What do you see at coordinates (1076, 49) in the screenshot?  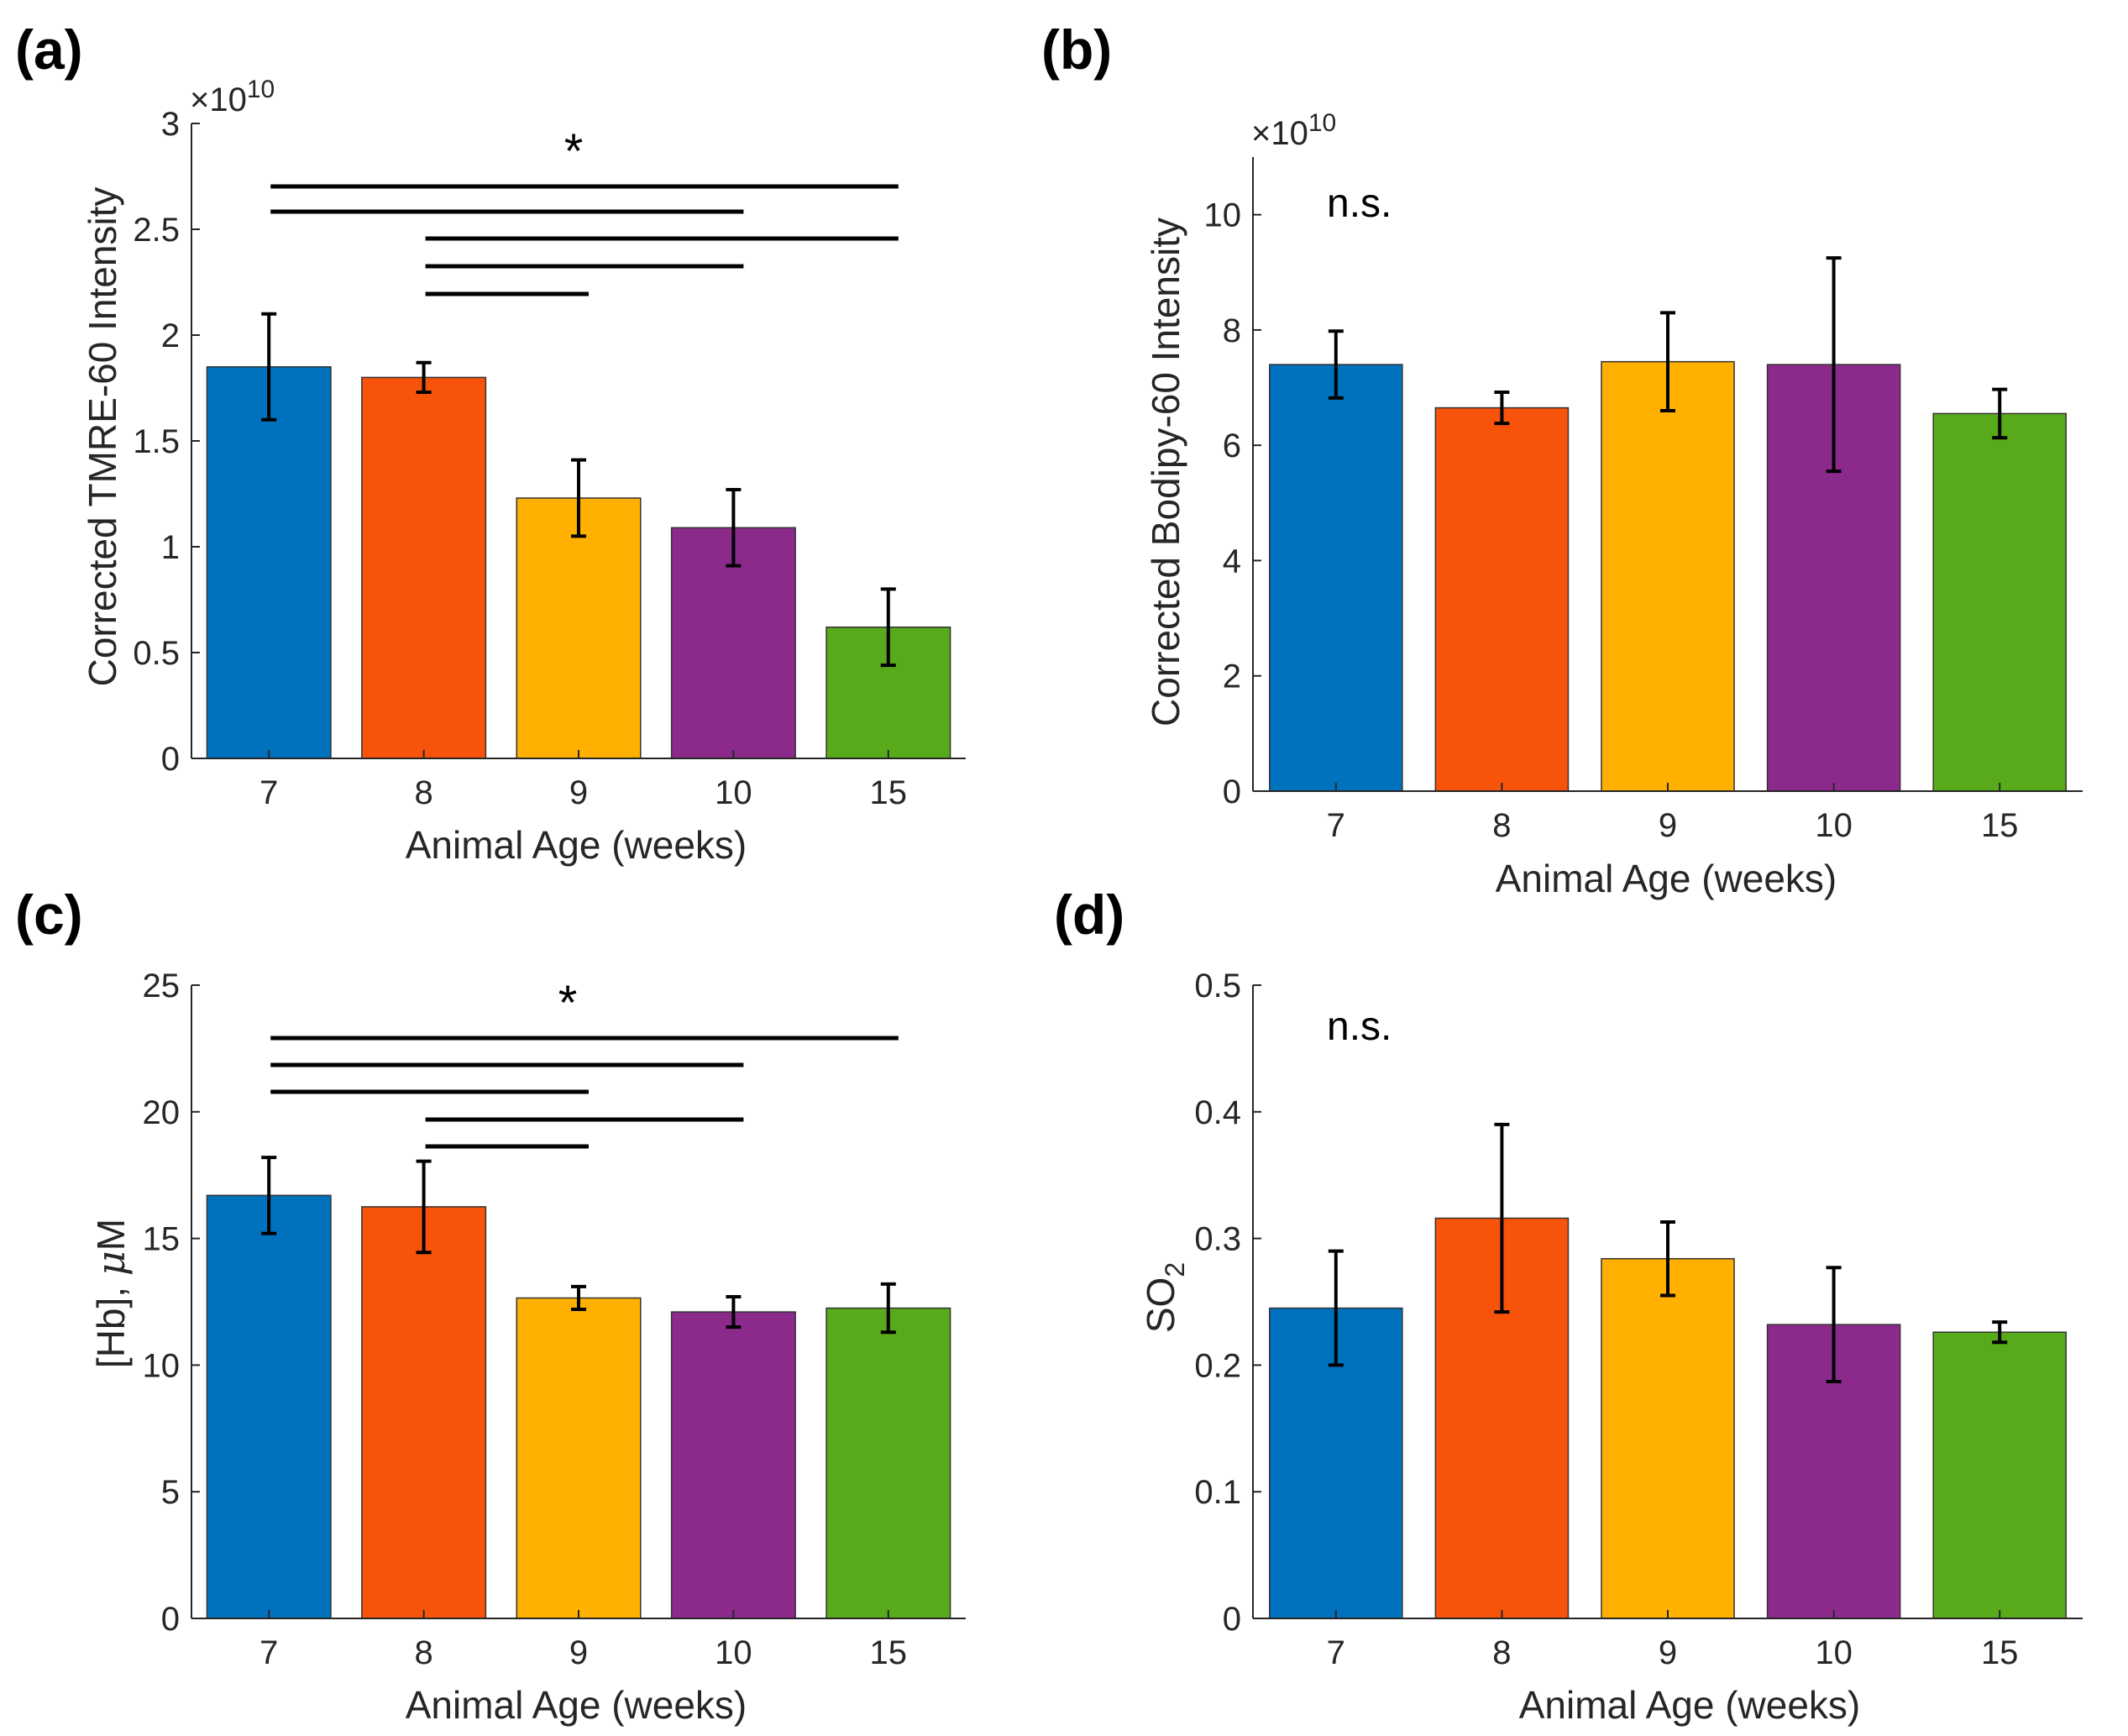 I see `panel-label-b: (b)` at bounding box center [1076, 49].